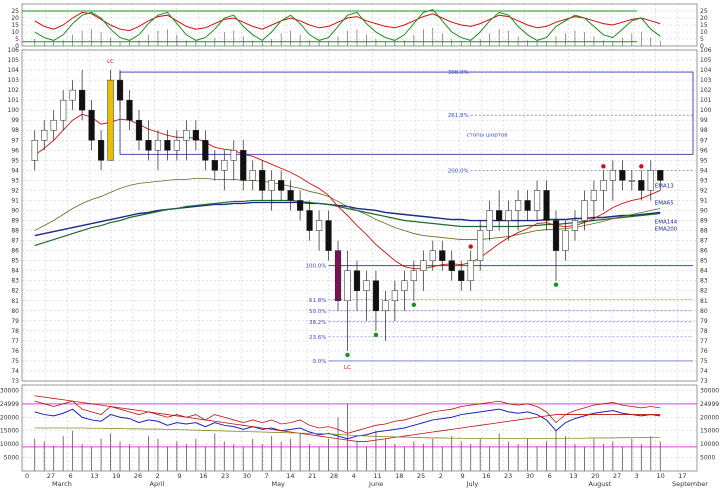 The width and height of the screenshot is (720, 488). What do you see at coordinates (704, 241) in the screenshot?
I see `price-y-tick-right: 87` at bounding box center [704, 241].